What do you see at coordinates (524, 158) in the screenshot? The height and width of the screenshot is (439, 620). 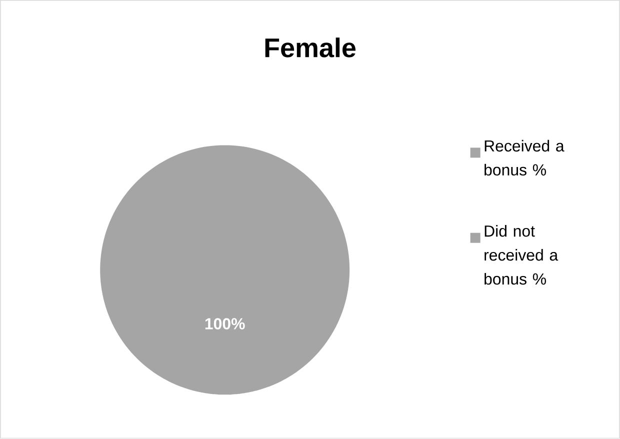 I see `legend-label: Received a bonus %` at bounding box center [524, 158].